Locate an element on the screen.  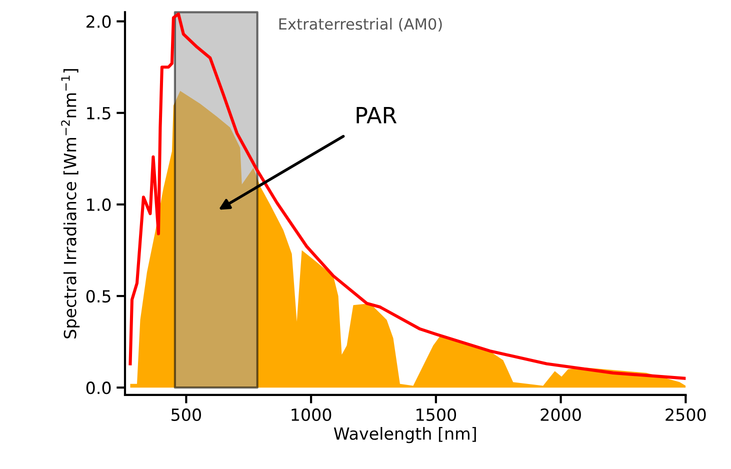
y-tick-label: 0.0 is located at coordinates (98, 388).